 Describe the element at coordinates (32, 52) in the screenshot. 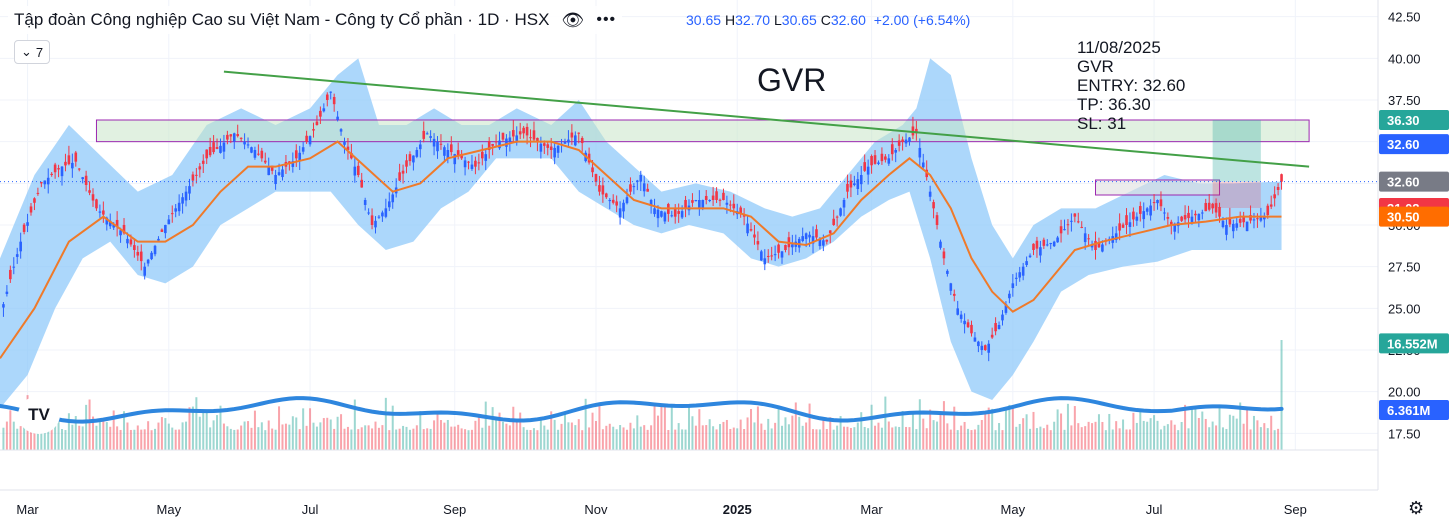

I see `indicators-toggle: ⌄ 7` at that location.